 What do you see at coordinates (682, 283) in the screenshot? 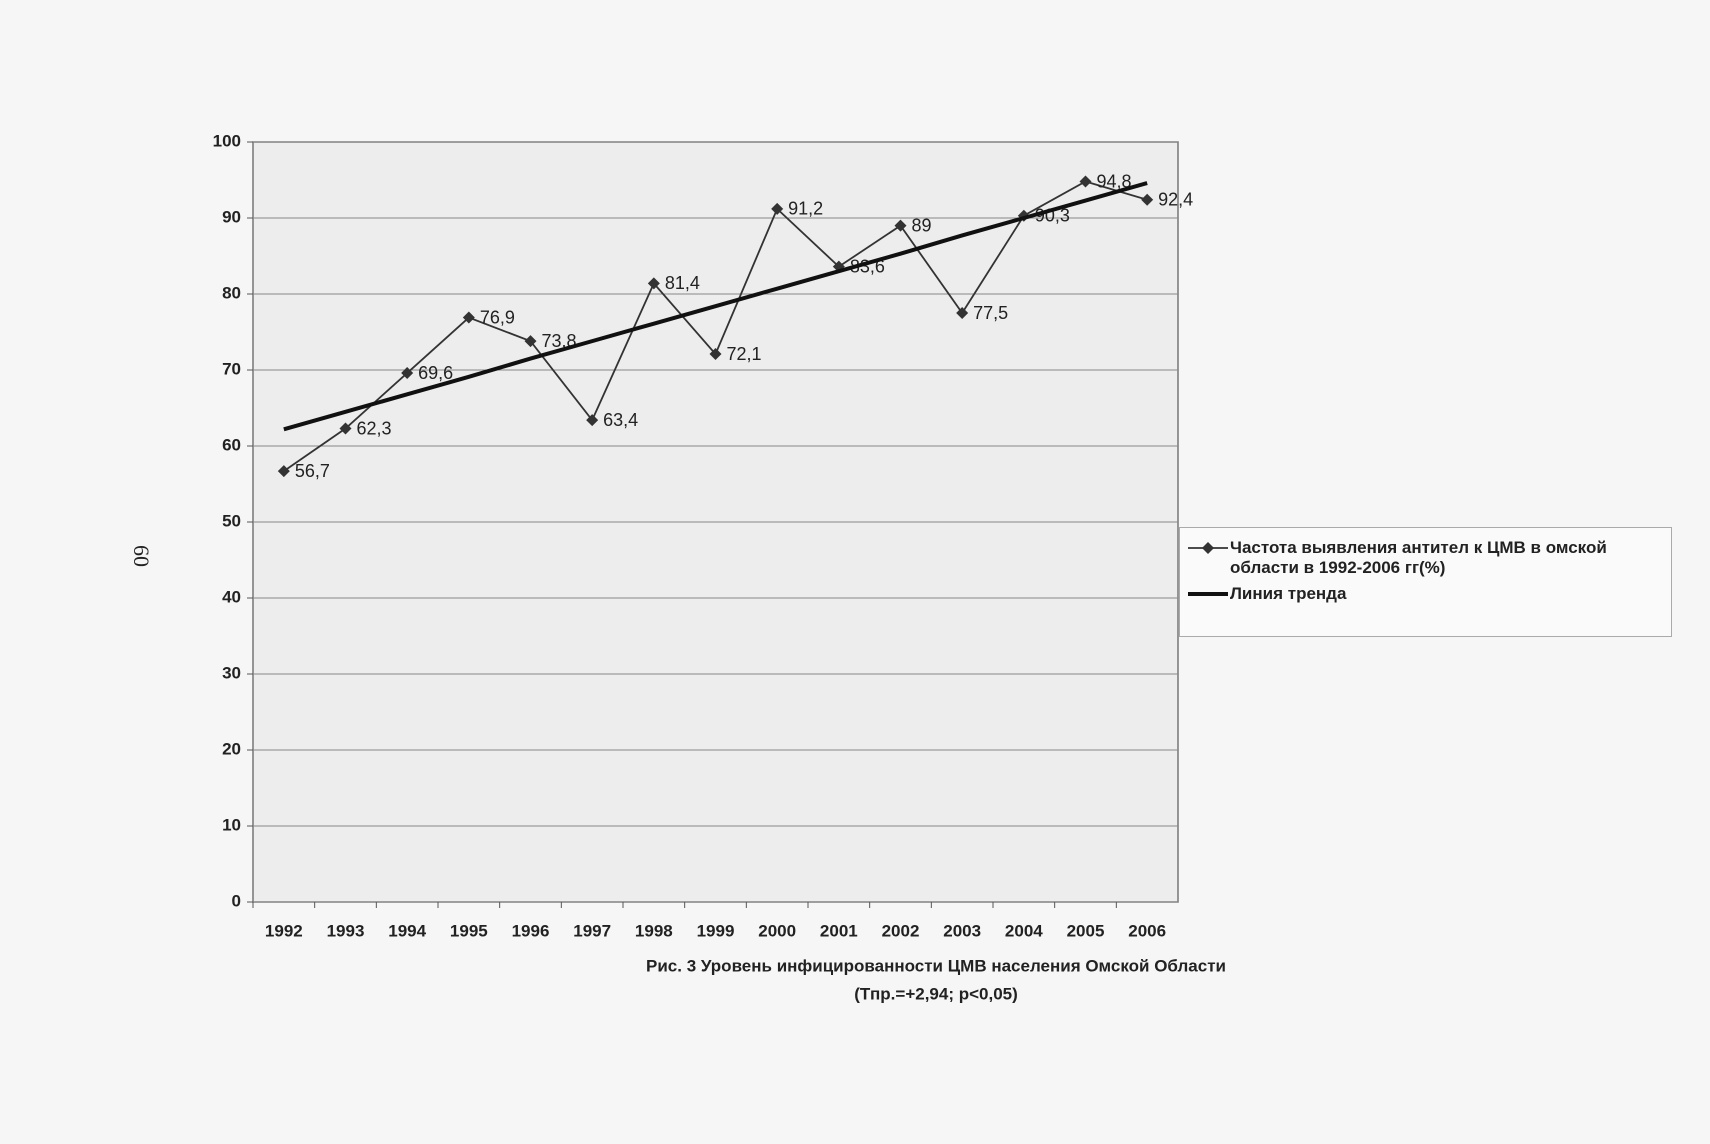
I see `data-label: 81,4` at bounding box center [682, 283].